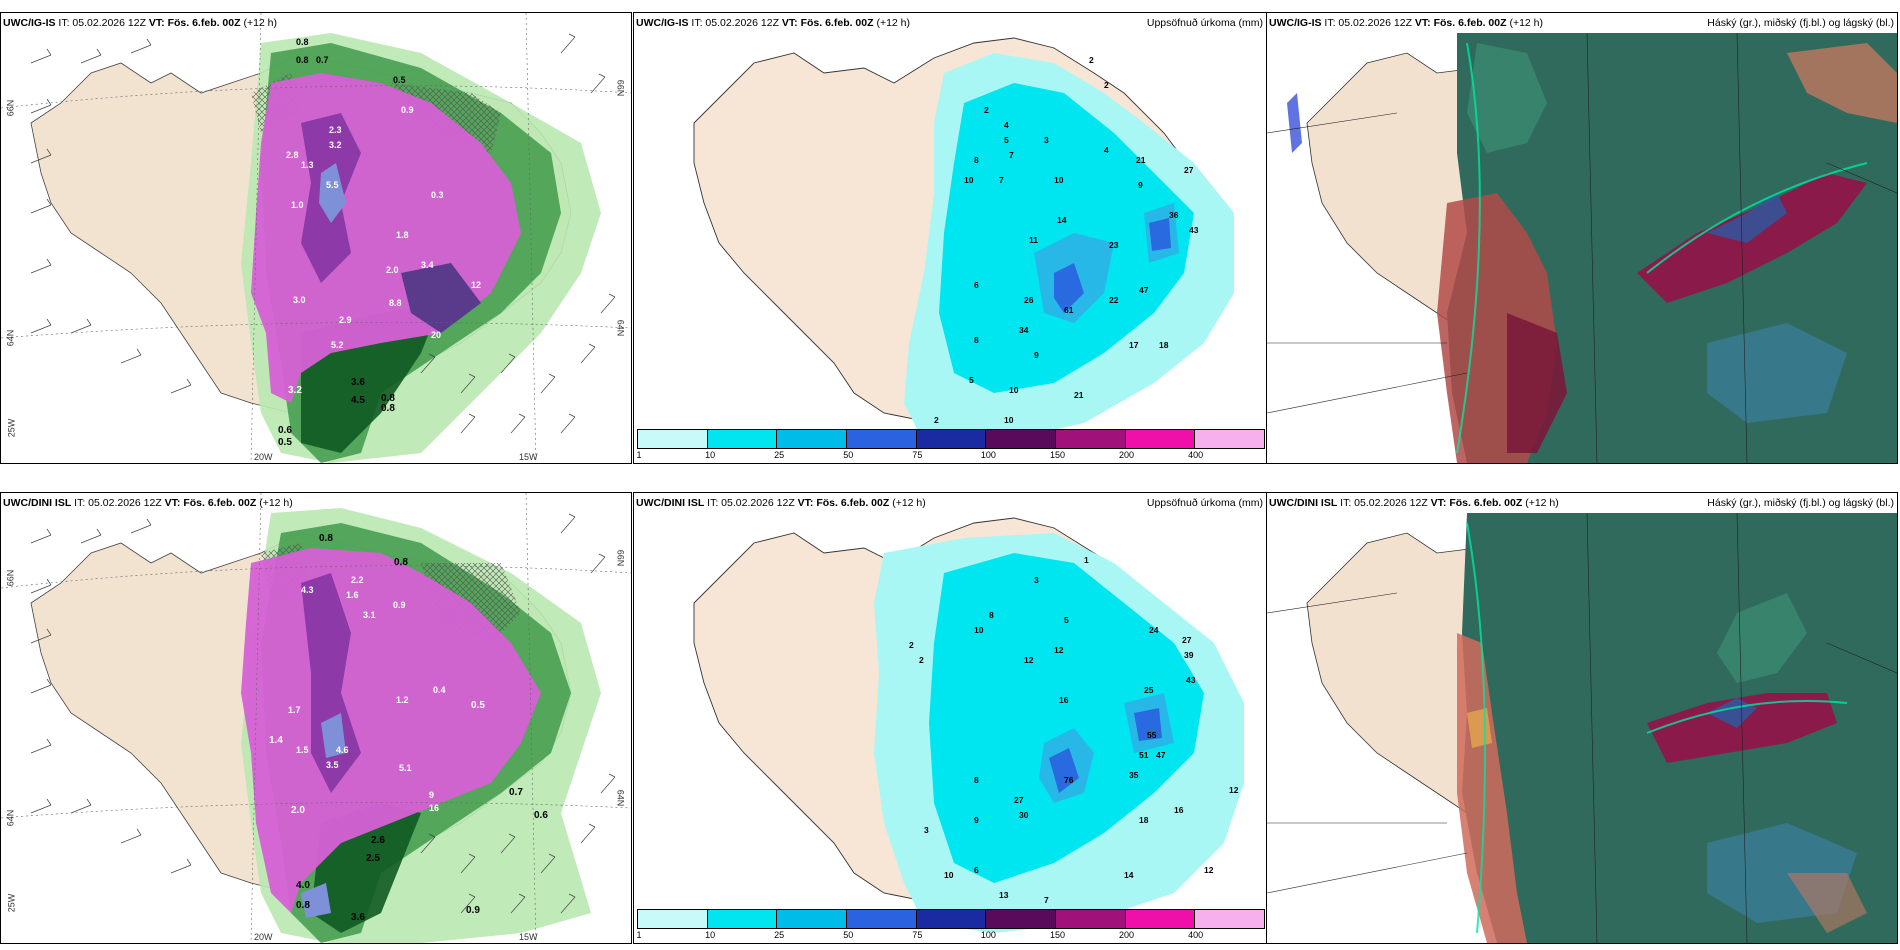  What do you see at coordinates (263, 457) in the screenshot?
I see `lon-label: 20W` at bounding box center [263, 457].